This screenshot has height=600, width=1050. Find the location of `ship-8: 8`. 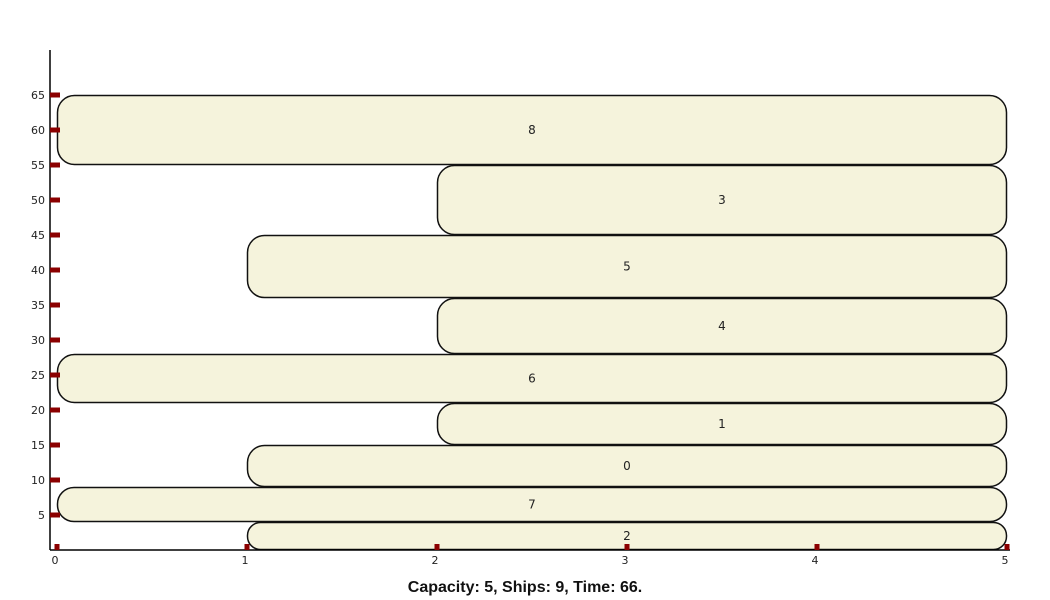

ship-8: 8 is located at coordinates (532, 130).